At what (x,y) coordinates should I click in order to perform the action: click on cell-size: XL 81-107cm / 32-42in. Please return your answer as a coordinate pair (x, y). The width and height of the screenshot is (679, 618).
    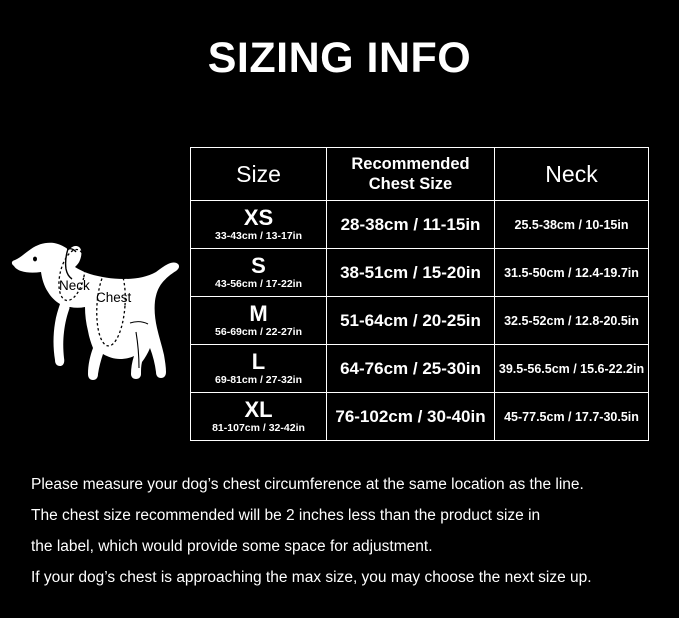
    Looking at the image, I should click on (258, 416).